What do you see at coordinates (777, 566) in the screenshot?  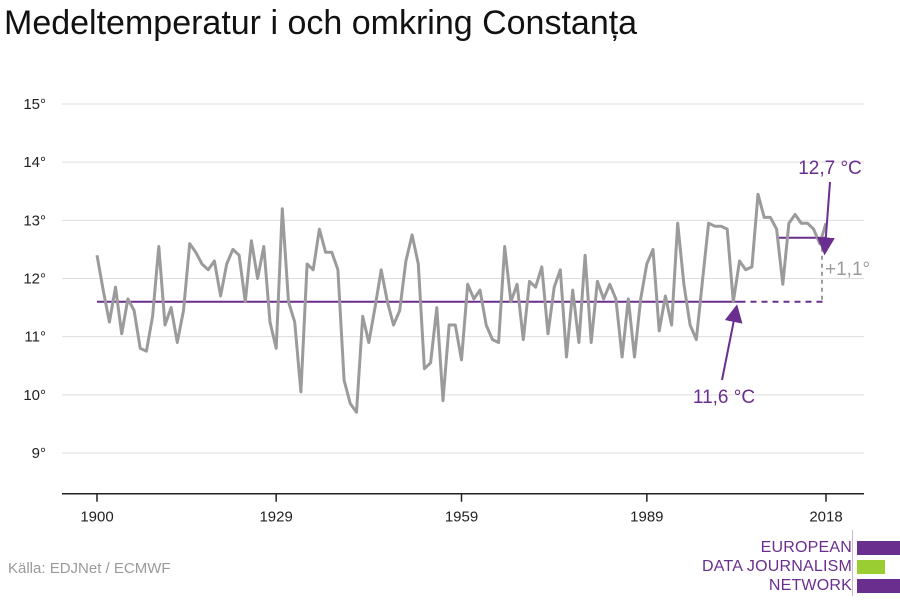 I see `logo-line-2: DATA JOURNALISM` at bounding box center [777, 566].